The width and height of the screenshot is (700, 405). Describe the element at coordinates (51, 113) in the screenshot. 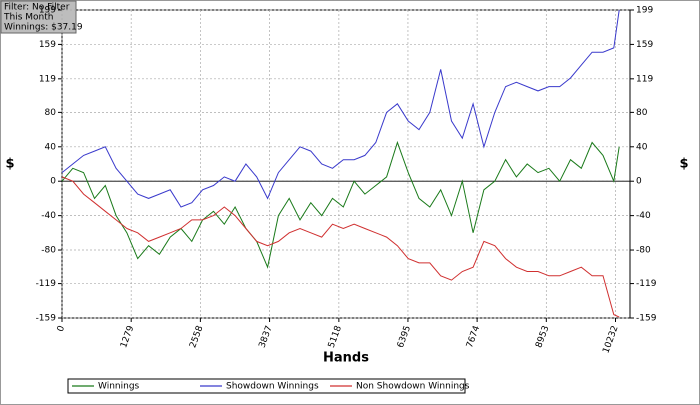

I see `y-tick-label: 80` at that location.